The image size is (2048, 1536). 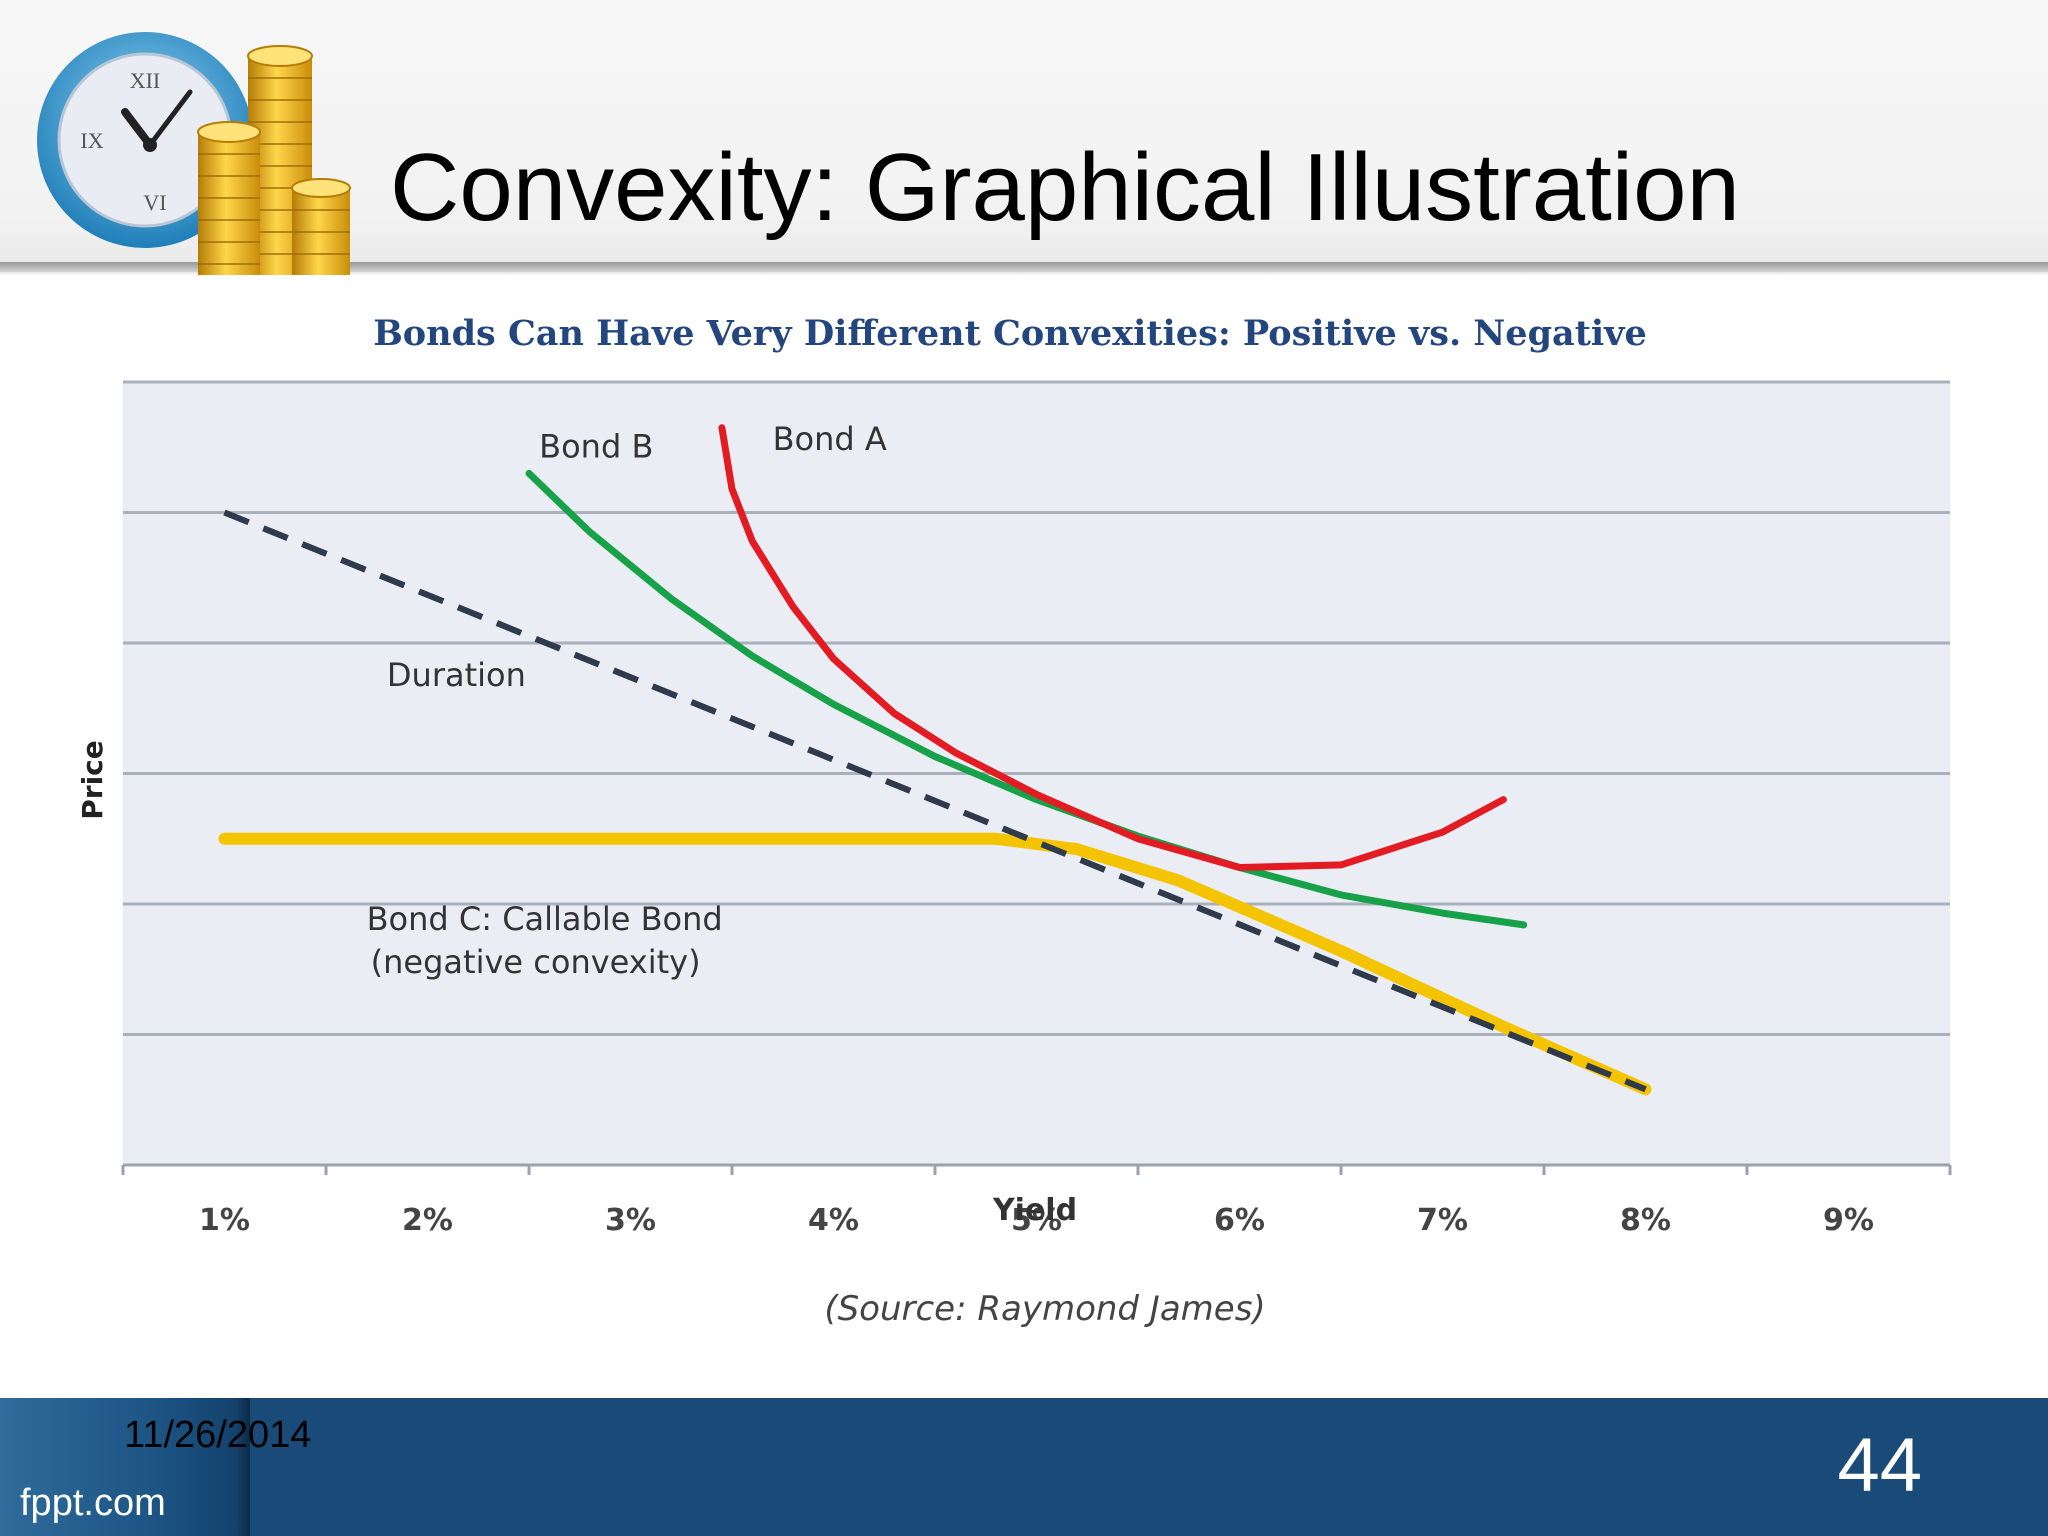 What do you see at coordinates (170, 118) in the screenshot?
I see `clock-minute-hand` at bounding box center [170, 118].